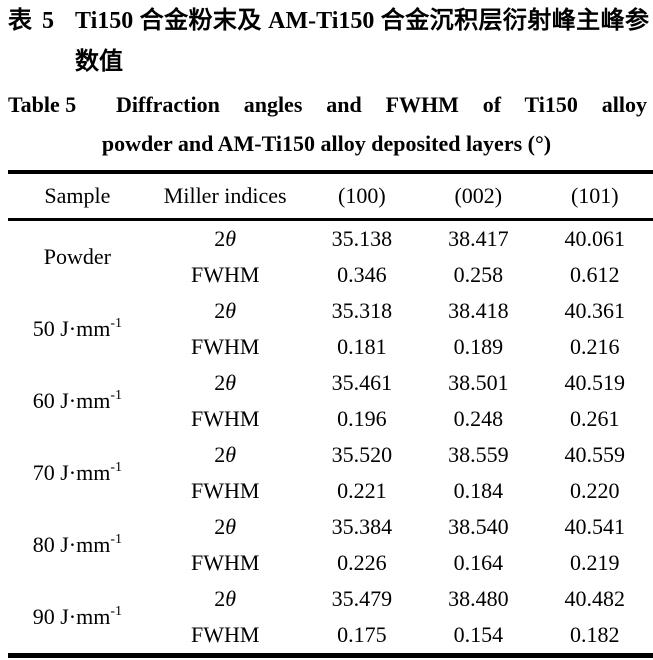  Describe the element at coordinates (362, 526) in the screenshot. I see `value-cell: 35.384` at that location.